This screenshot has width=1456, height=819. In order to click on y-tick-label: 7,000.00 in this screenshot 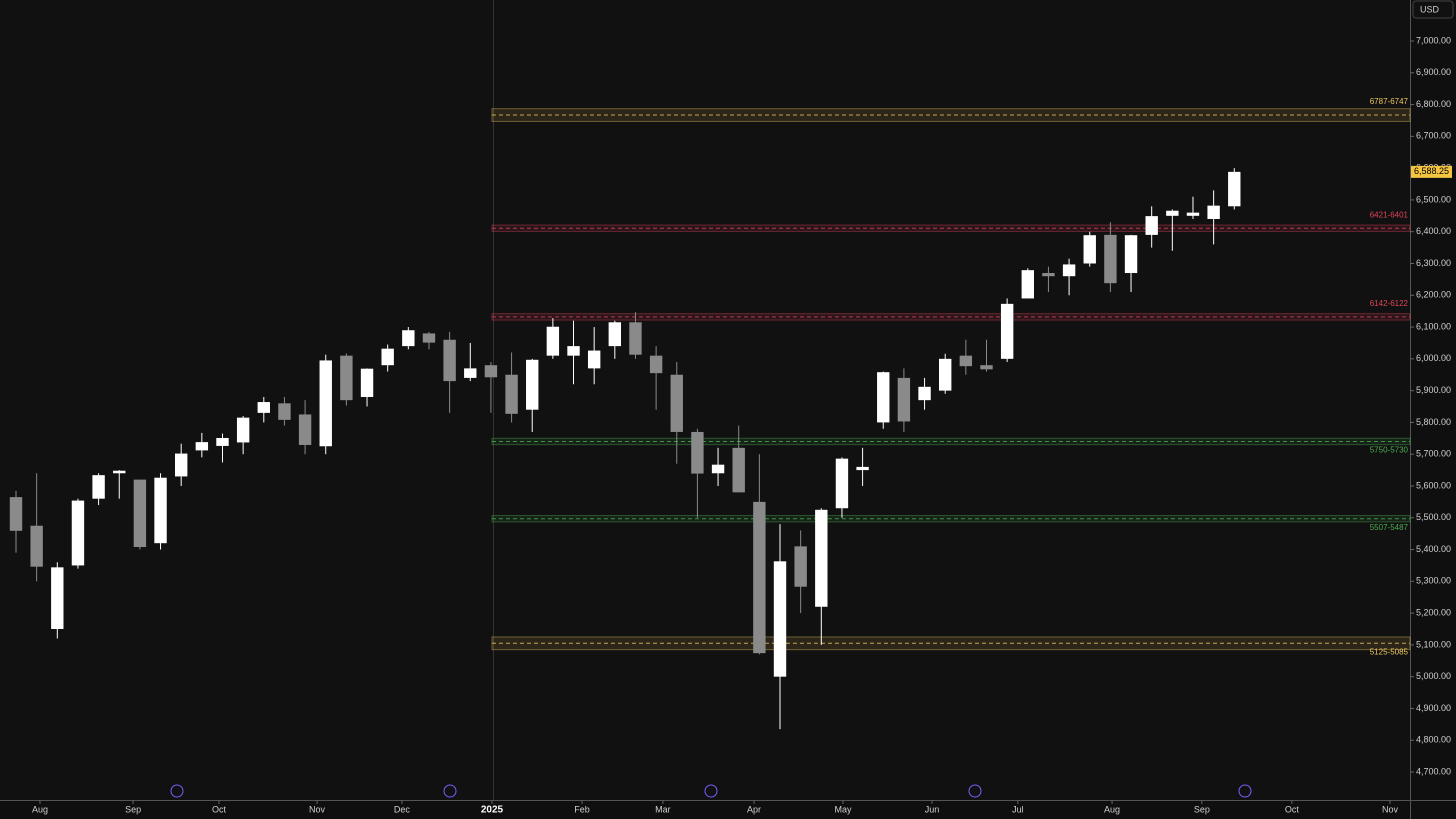, I will do `click(1433, 40)`.